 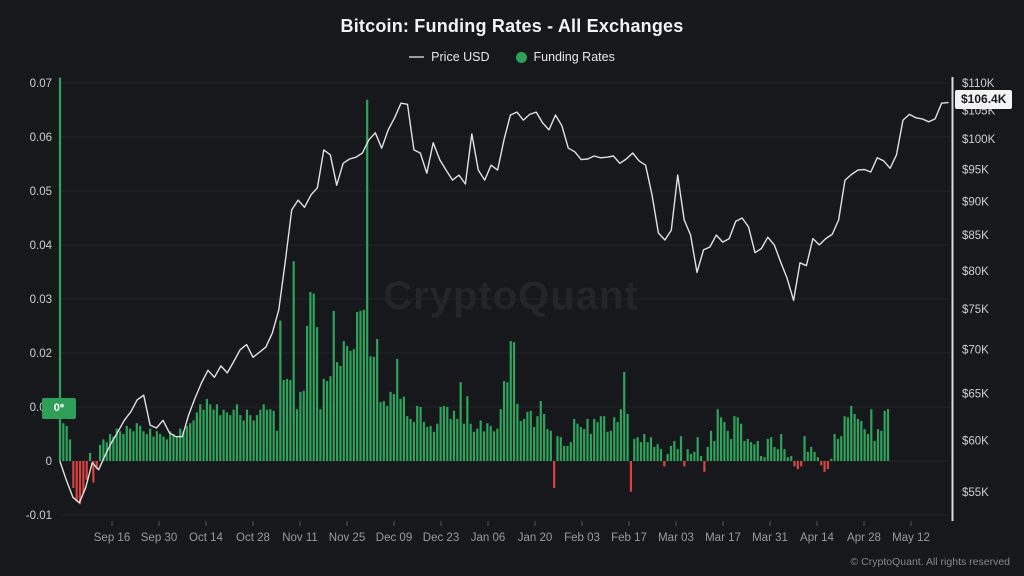 I want to click on legend-item-price: Price USD, so click(x=449, y=57).